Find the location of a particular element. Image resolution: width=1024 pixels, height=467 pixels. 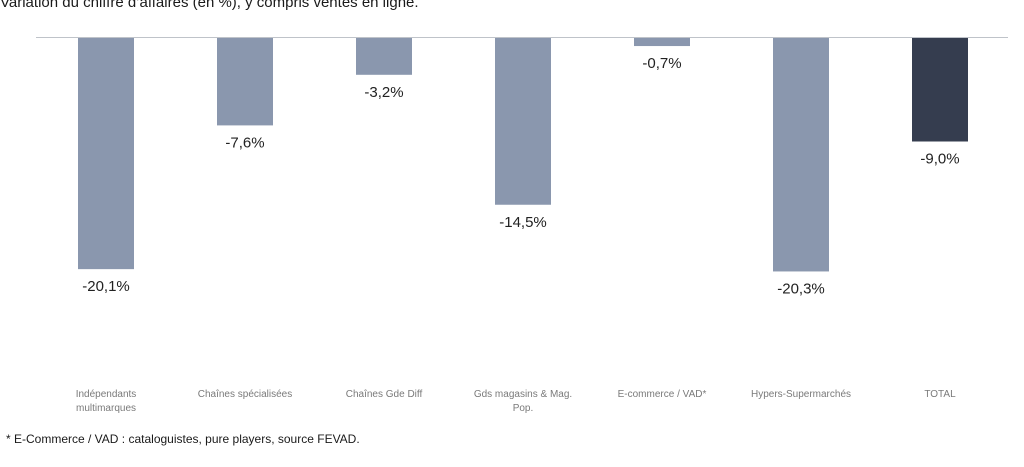

category-label: TOTAL is located at coordinates (940, 394).